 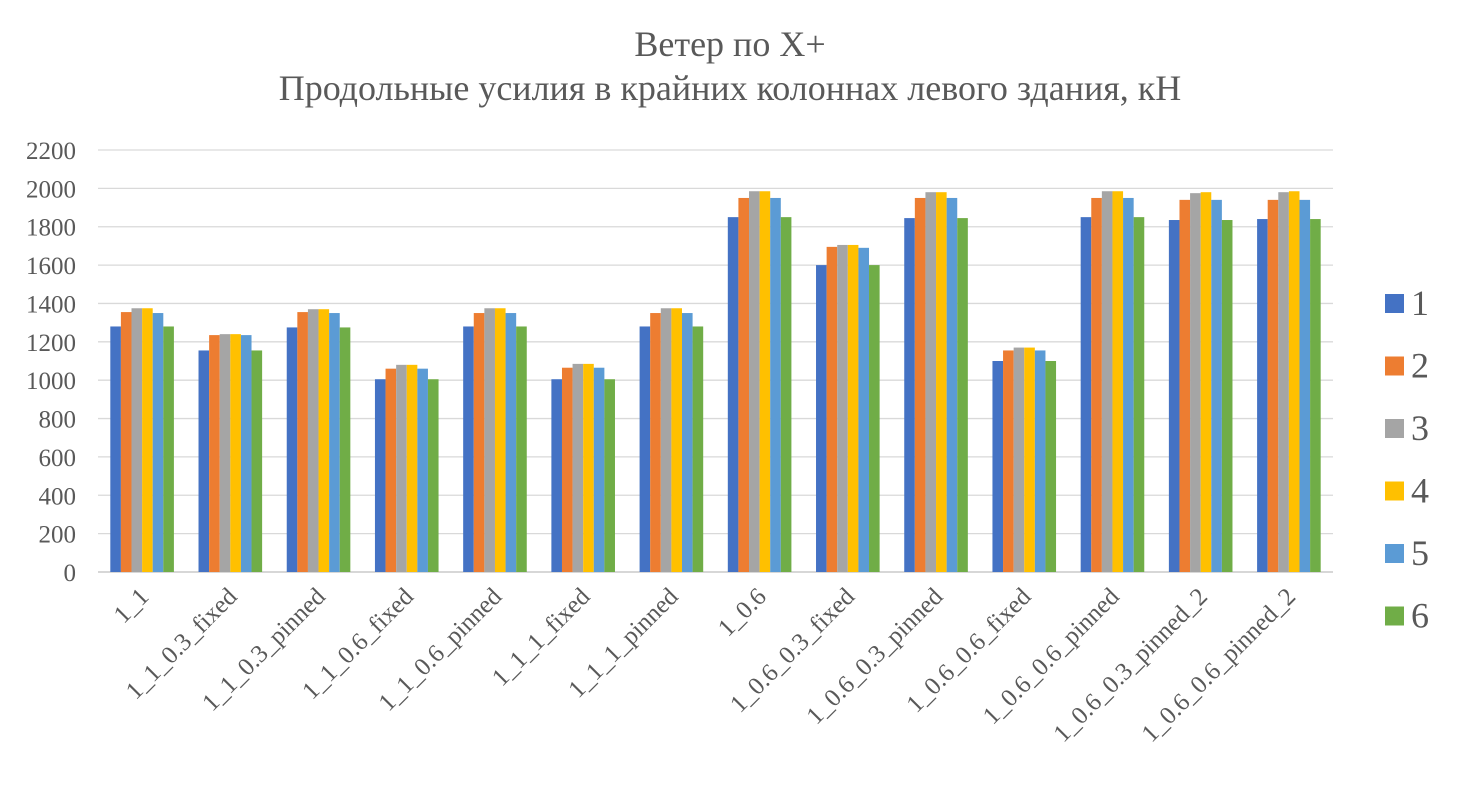 What do you see at coordinates (51, 189) in the screenshot?
I see `y-tick-label: 2000` at bounding box center [51, 189].